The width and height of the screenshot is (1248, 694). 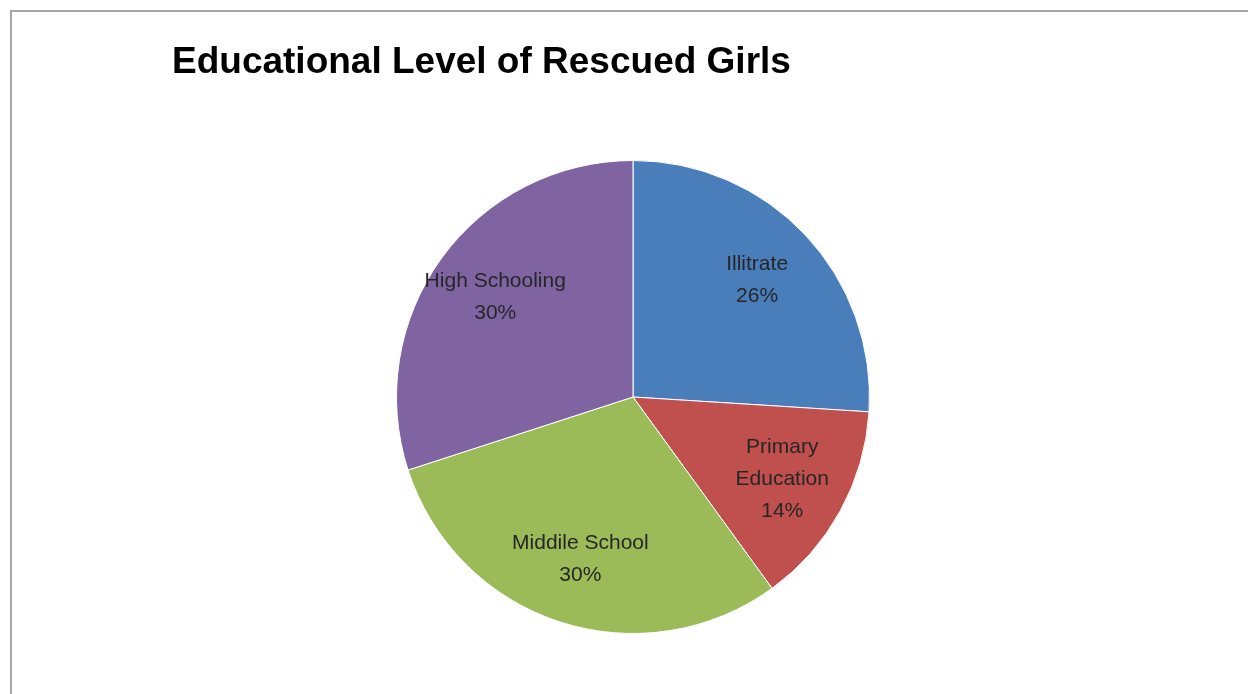 I want to click on data-label: 26%, so click(x=757, y=295).